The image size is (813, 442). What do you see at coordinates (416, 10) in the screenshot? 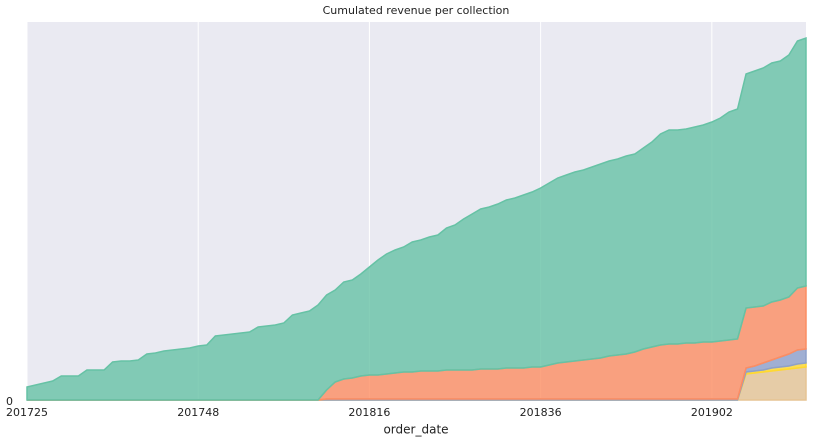
I see `chart-title: Cumulated revenue per collection` at bounding box center [416, 10].